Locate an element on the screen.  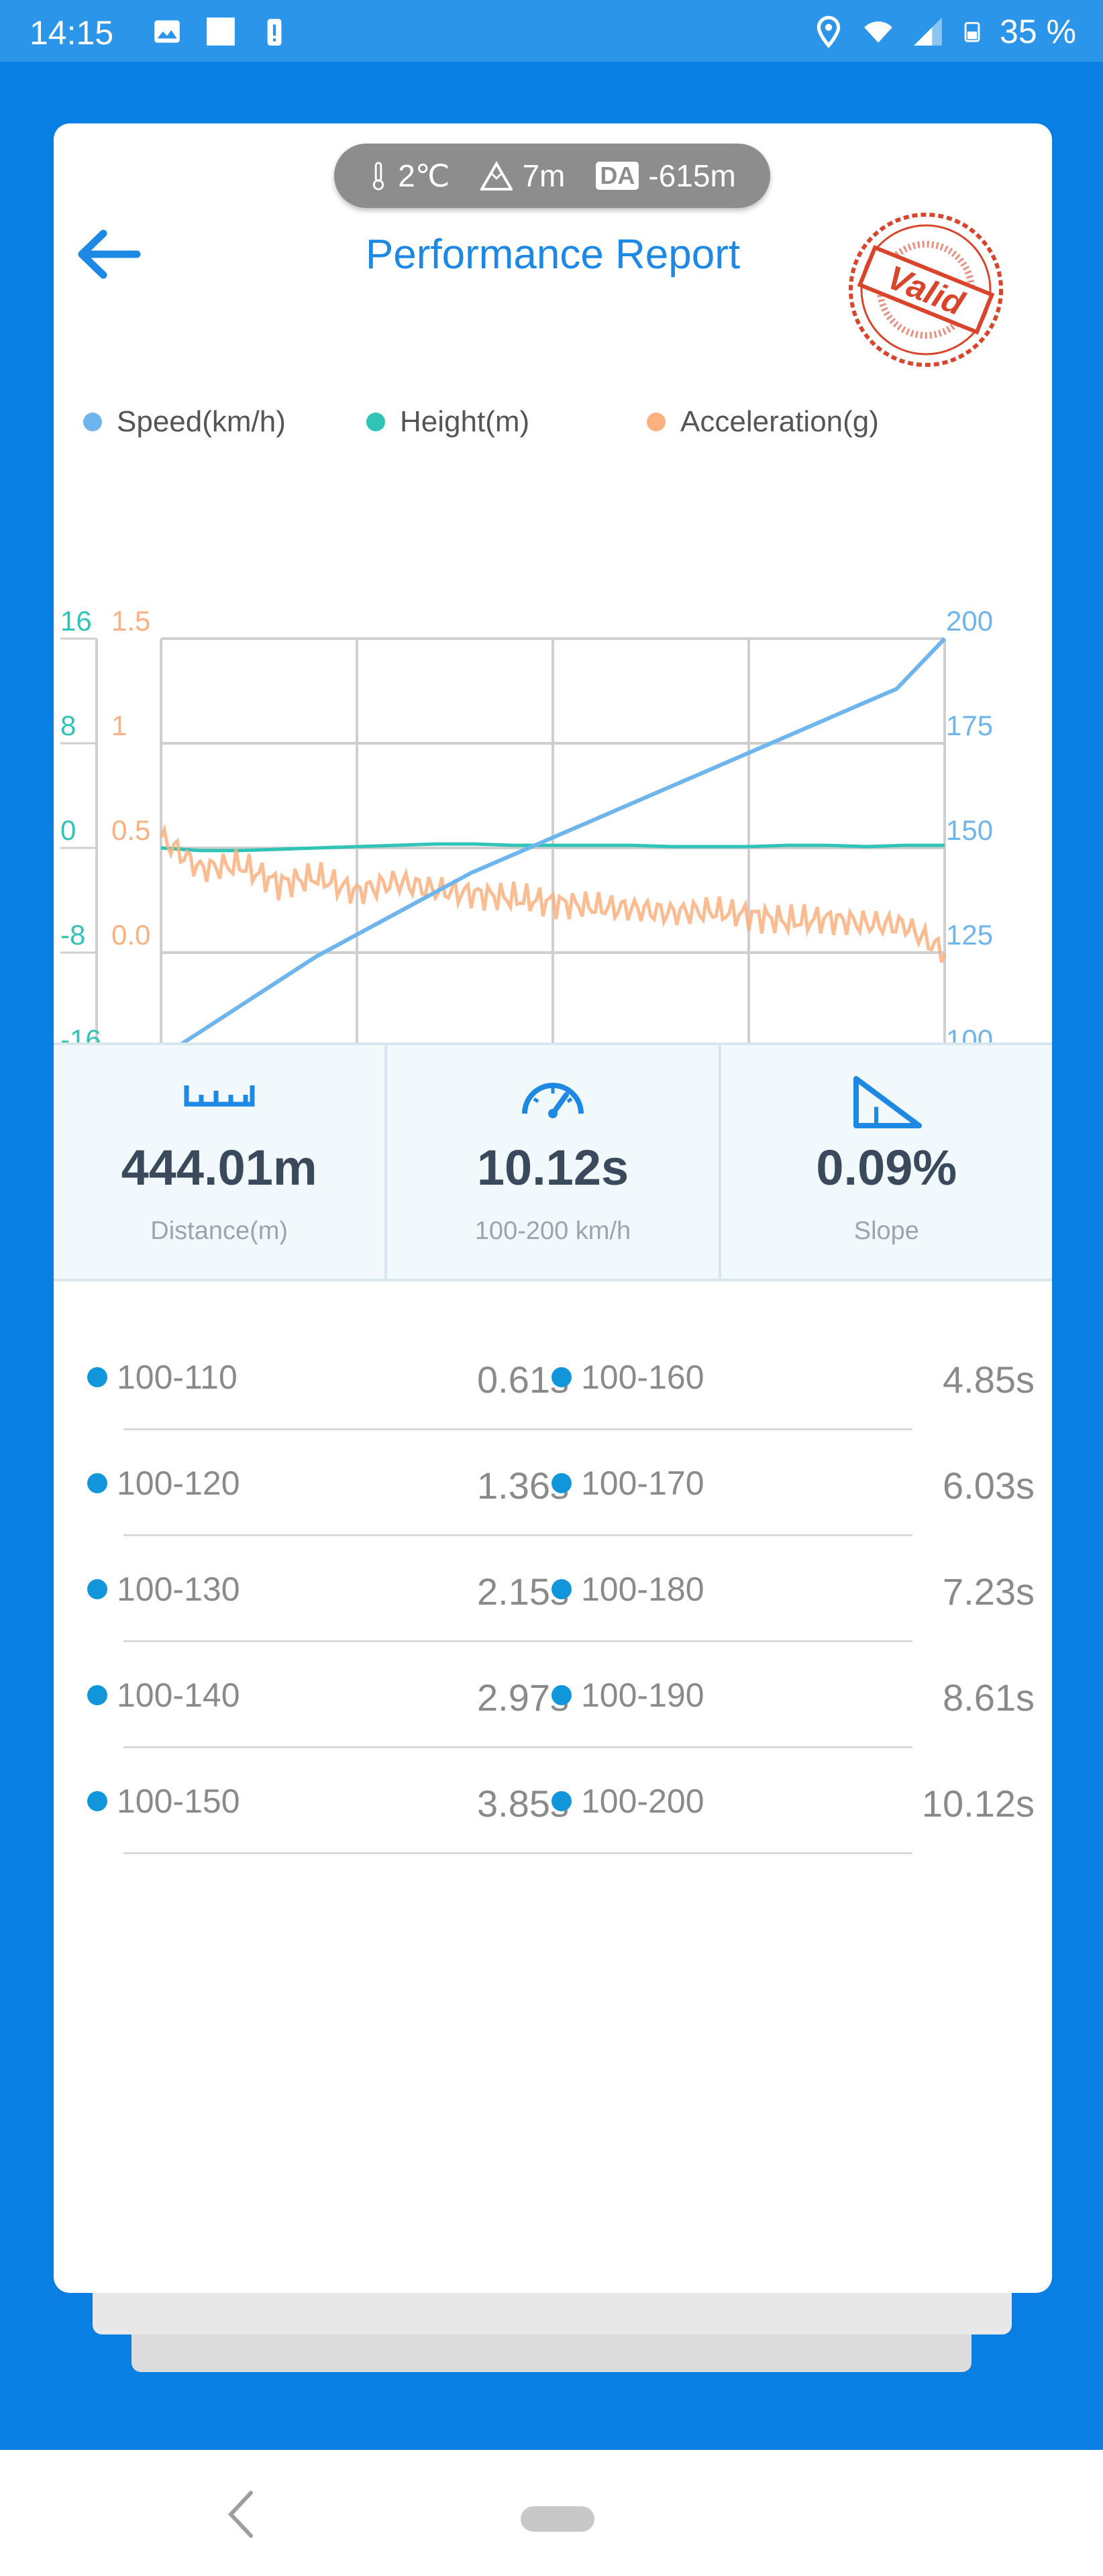
interval-left: 100-140 is located at coordinates (164, 1695).